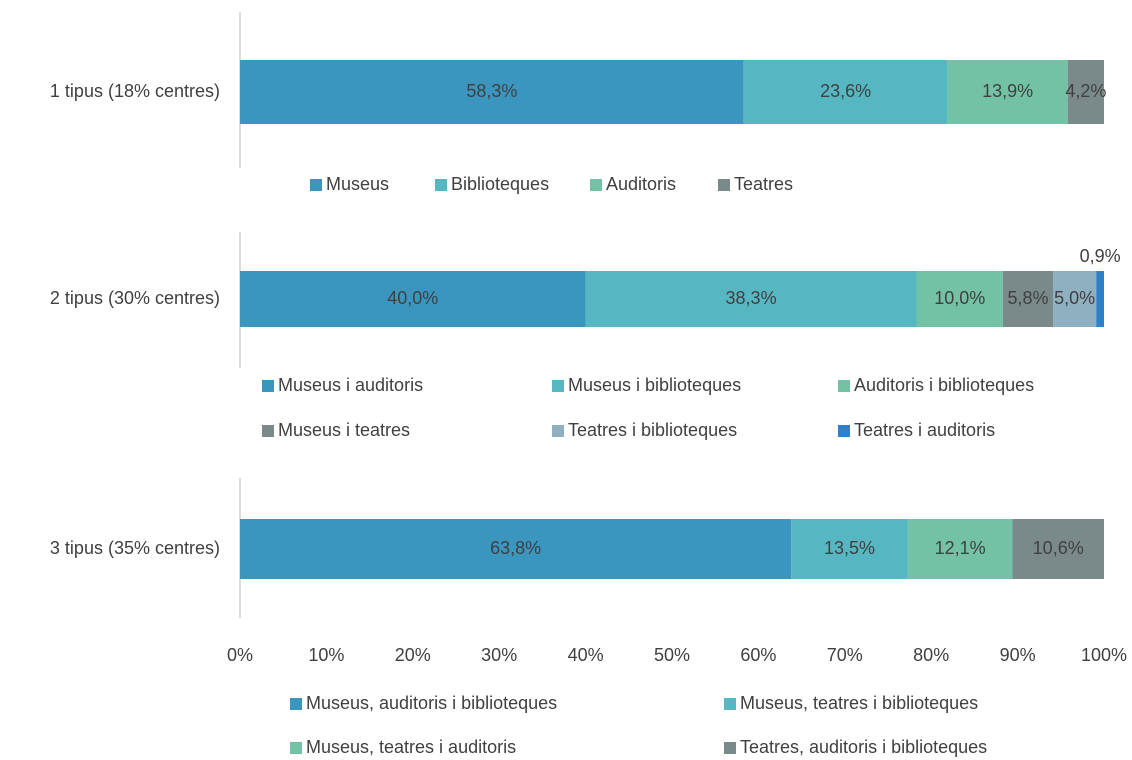 Image resolution: width=1132 pixels, height=760 pixels. What do you see at coordinates (672, 655) in the screenshot?
I see `x-tick-label: 50%` at bounding box center [672, 655].